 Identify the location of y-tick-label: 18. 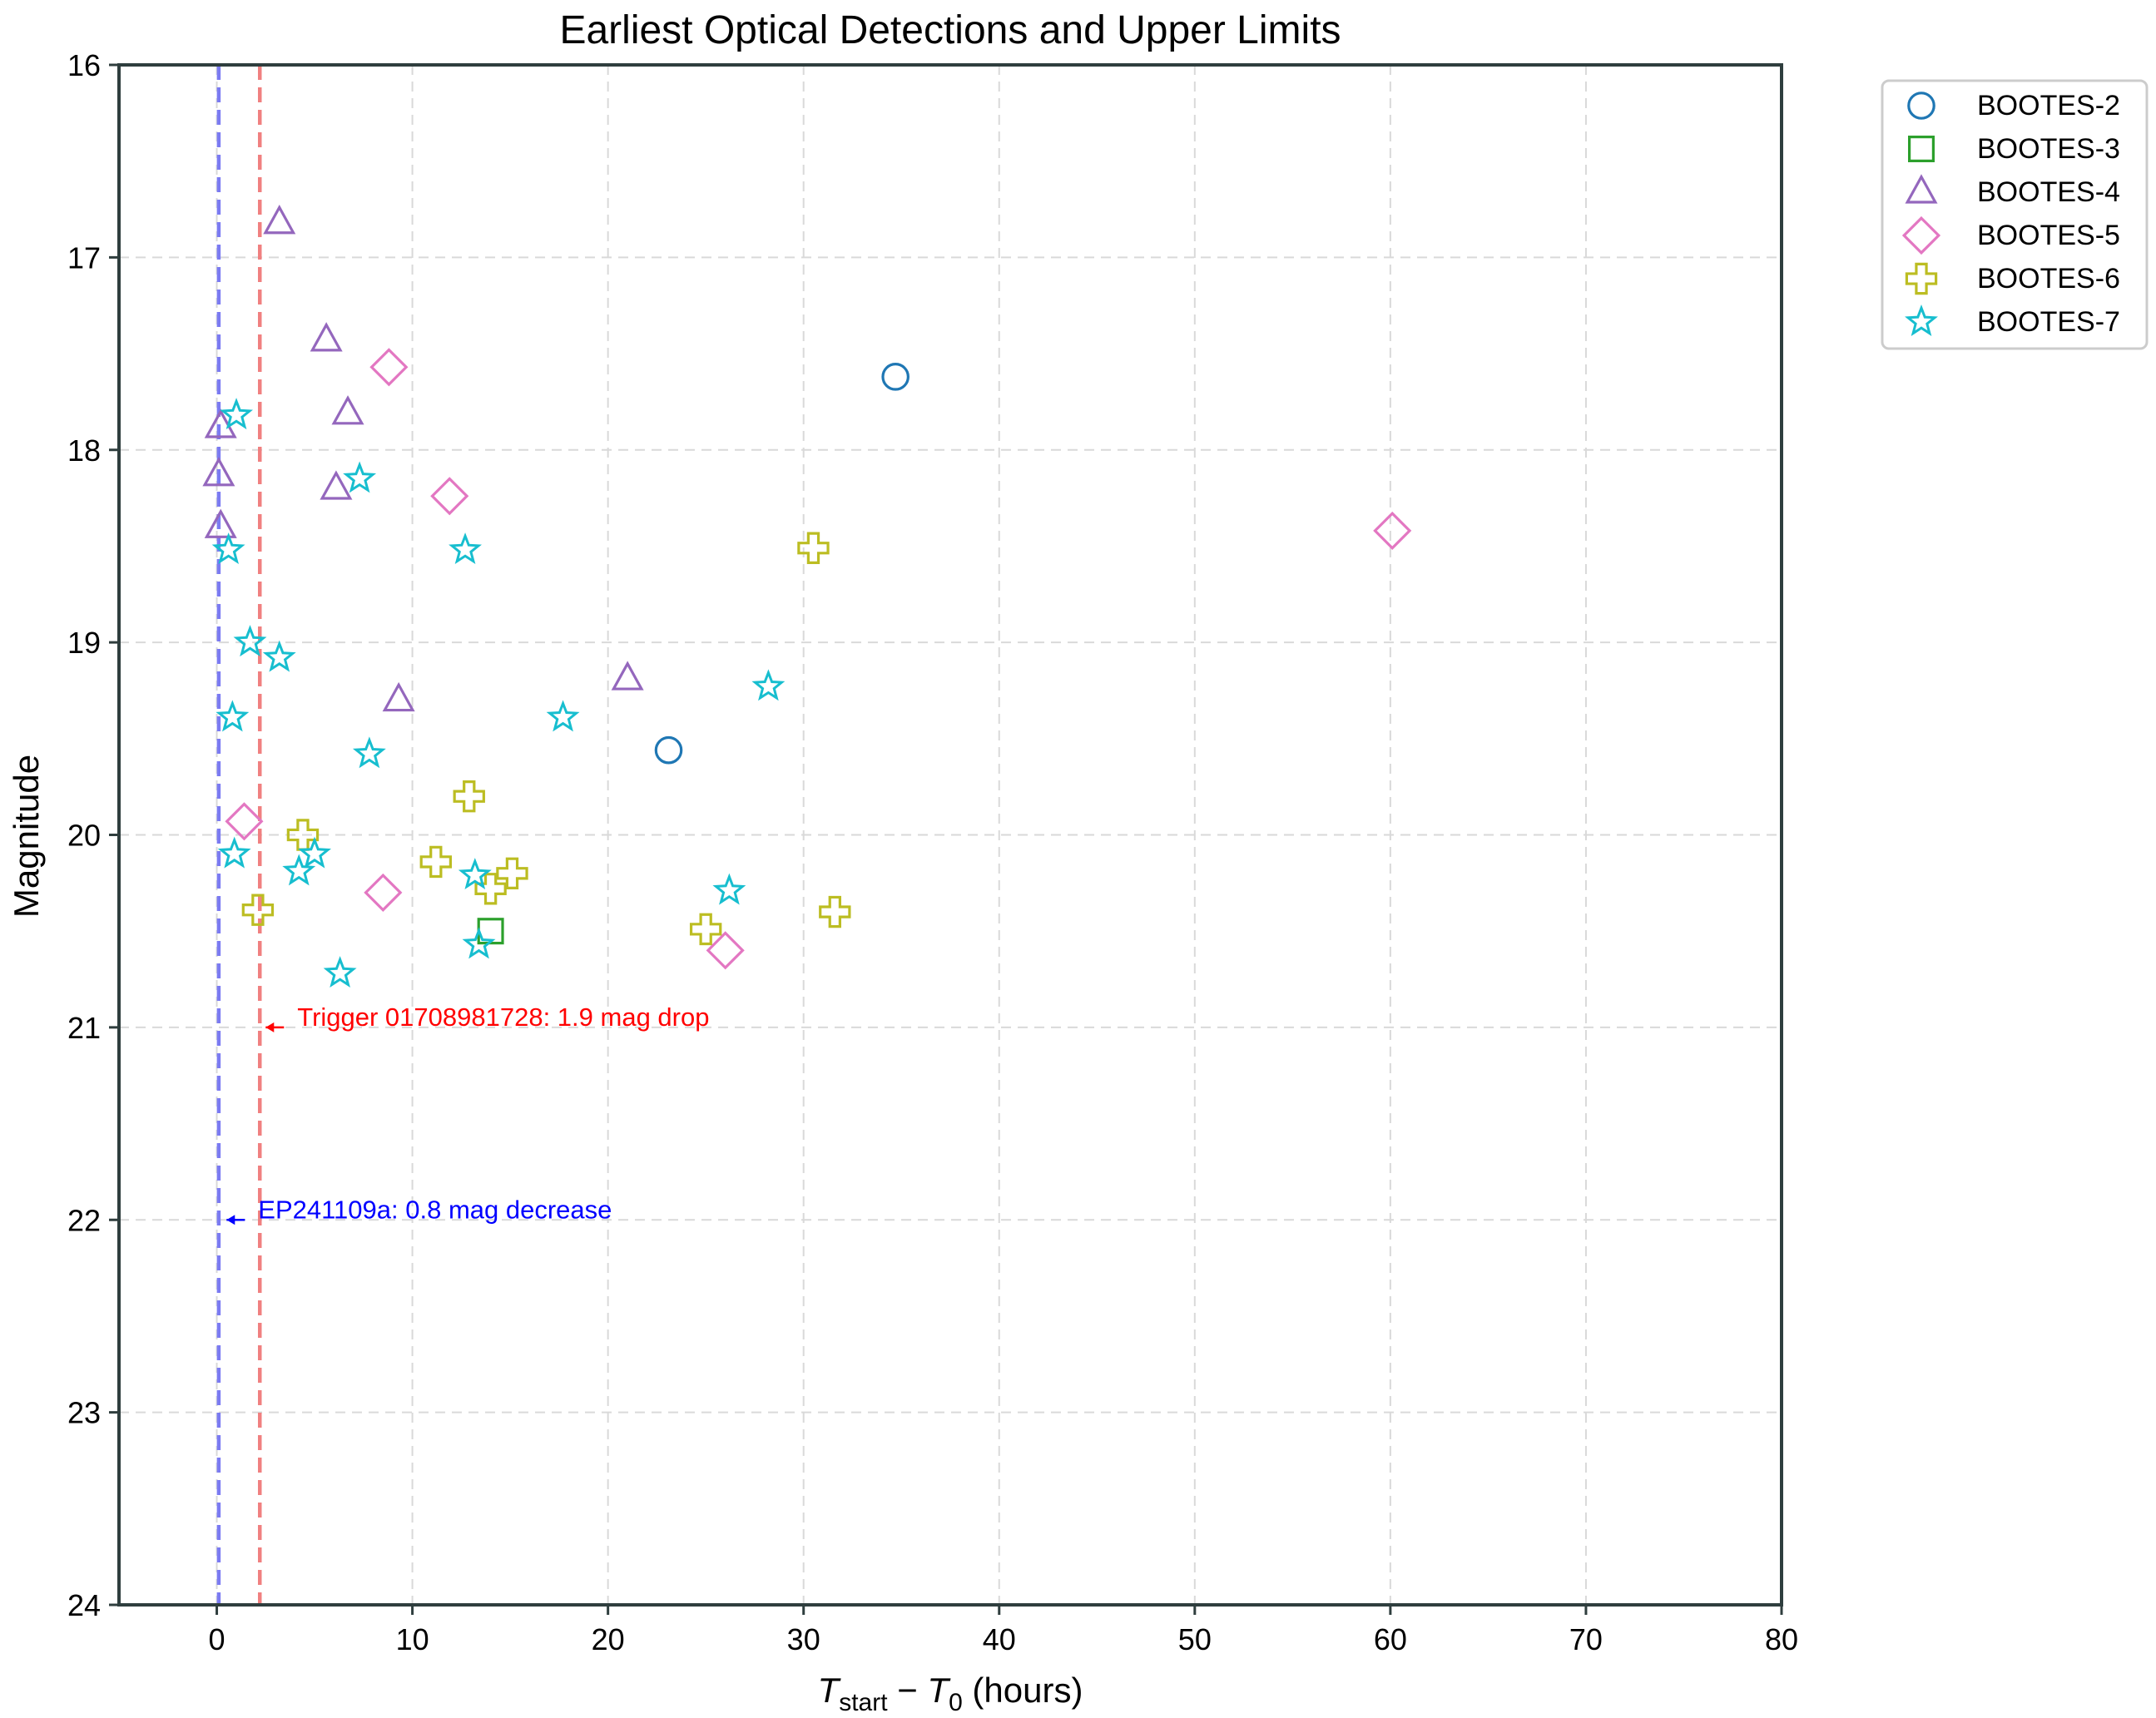
(84, 450).